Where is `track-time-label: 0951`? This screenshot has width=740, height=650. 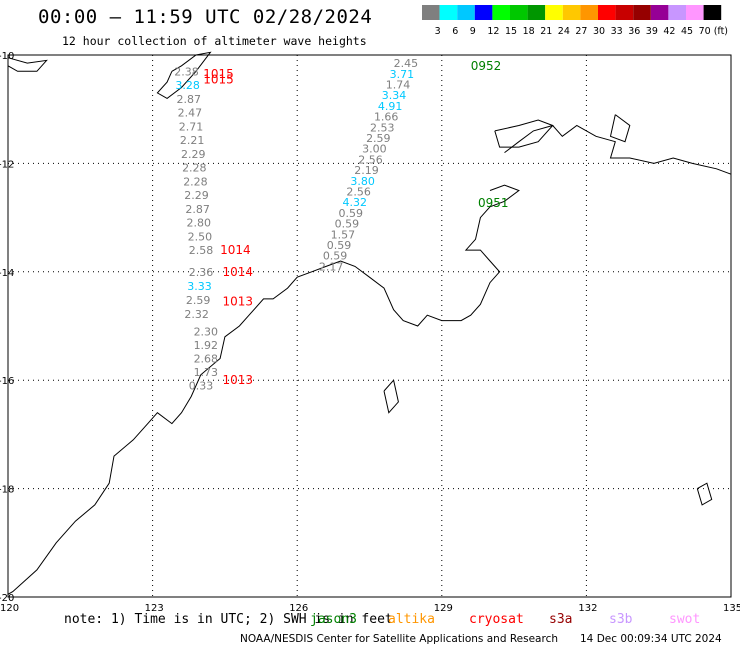 track-time-label: 0951 is located at coordinates (493, 203).